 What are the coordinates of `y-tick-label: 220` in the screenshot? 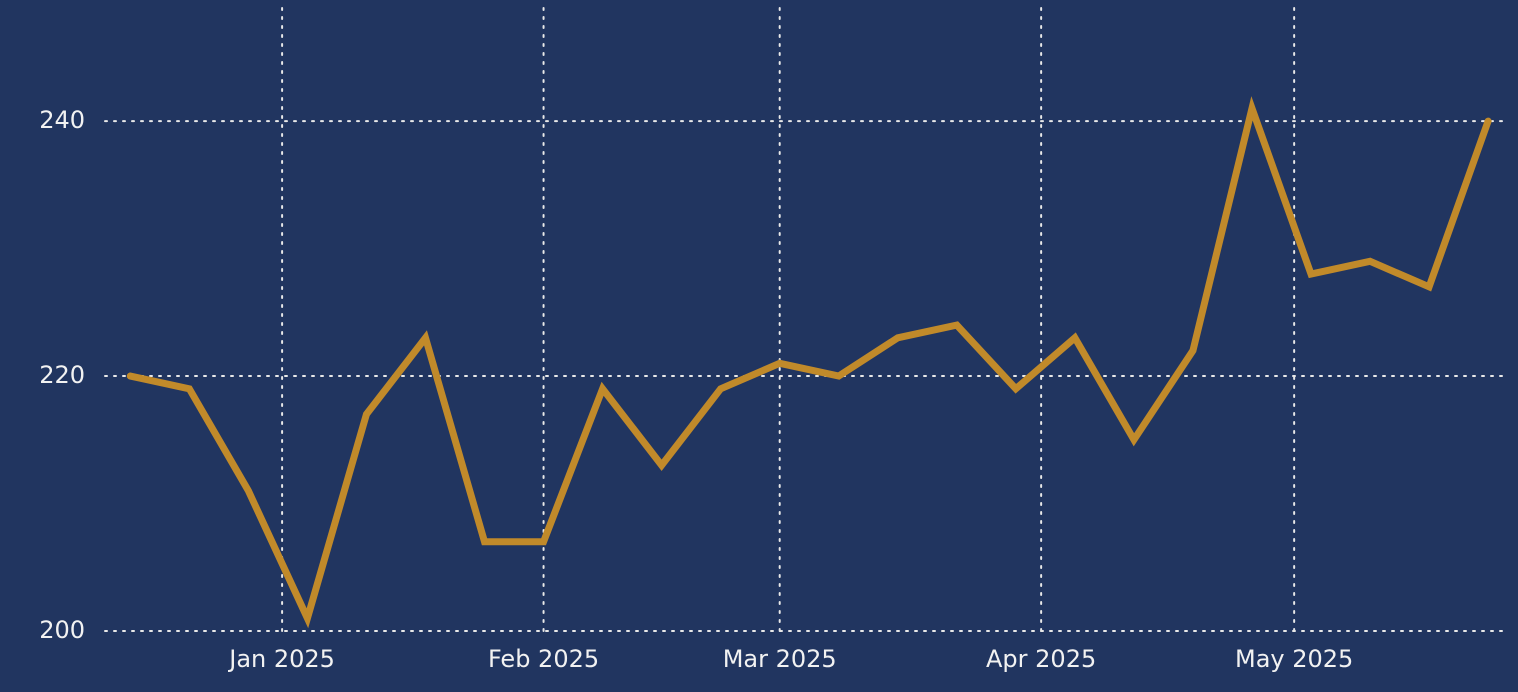 It's located at (62, 375).